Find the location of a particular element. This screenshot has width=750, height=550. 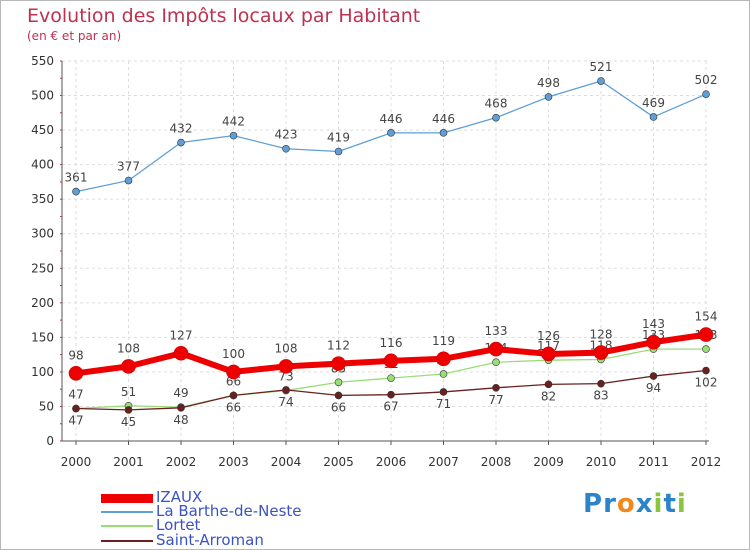

chart-subtitle: (en € et par an) is located at coordinates (74, 36).